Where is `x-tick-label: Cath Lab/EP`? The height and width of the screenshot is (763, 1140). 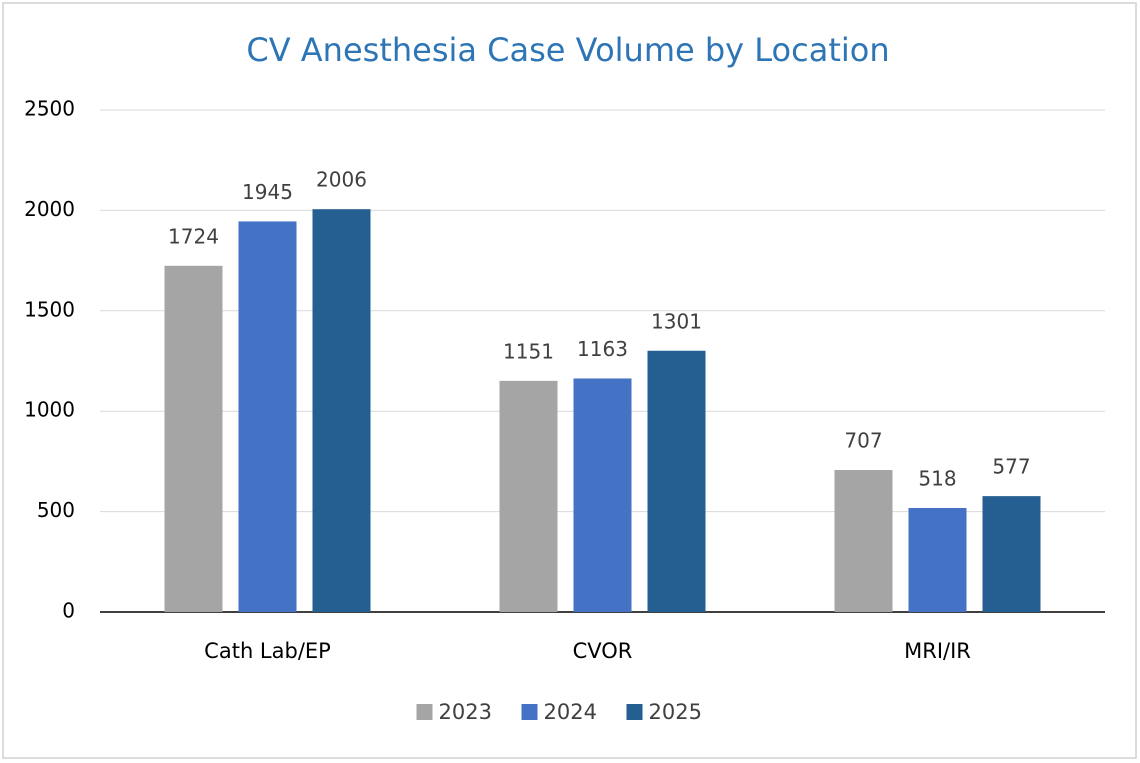
x-tick-label: Cath Lab/EP is located at coordinates (267, 651).